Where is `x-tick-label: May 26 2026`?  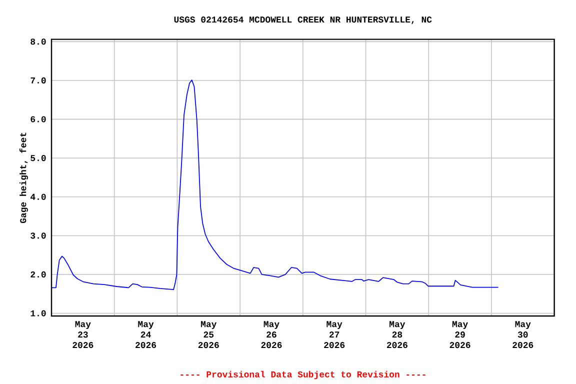
x-tick-label: May 26 2026 is located at coordinates (271, 334).